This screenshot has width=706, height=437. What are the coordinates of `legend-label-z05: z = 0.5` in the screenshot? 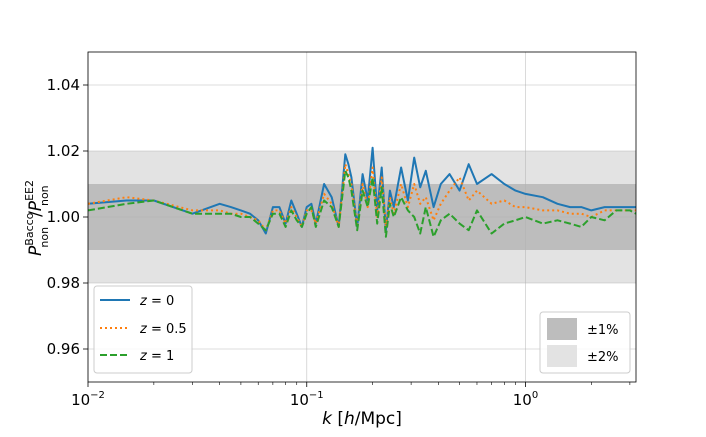 It's located at (163, 329).